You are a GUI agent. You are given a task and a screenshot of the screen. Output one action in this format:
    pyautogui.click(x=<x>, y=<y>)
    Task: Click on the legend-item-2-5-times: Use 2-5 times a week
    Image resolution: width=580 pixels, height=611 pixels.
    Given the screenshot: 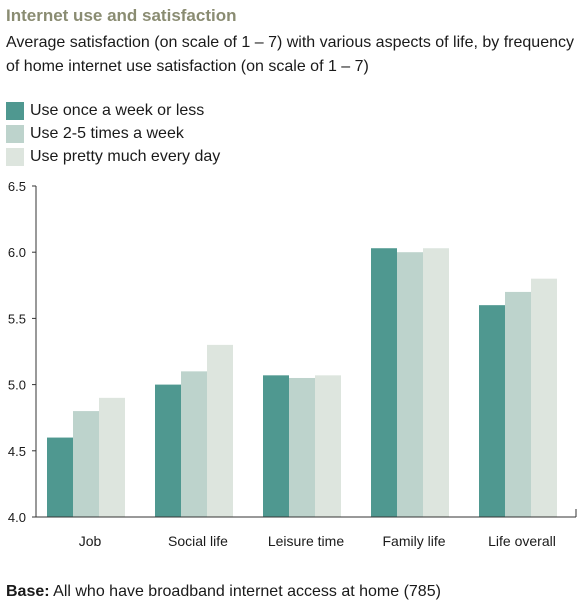 What is the action you would take?
    pyautogui.click(x=113, y=133)
    